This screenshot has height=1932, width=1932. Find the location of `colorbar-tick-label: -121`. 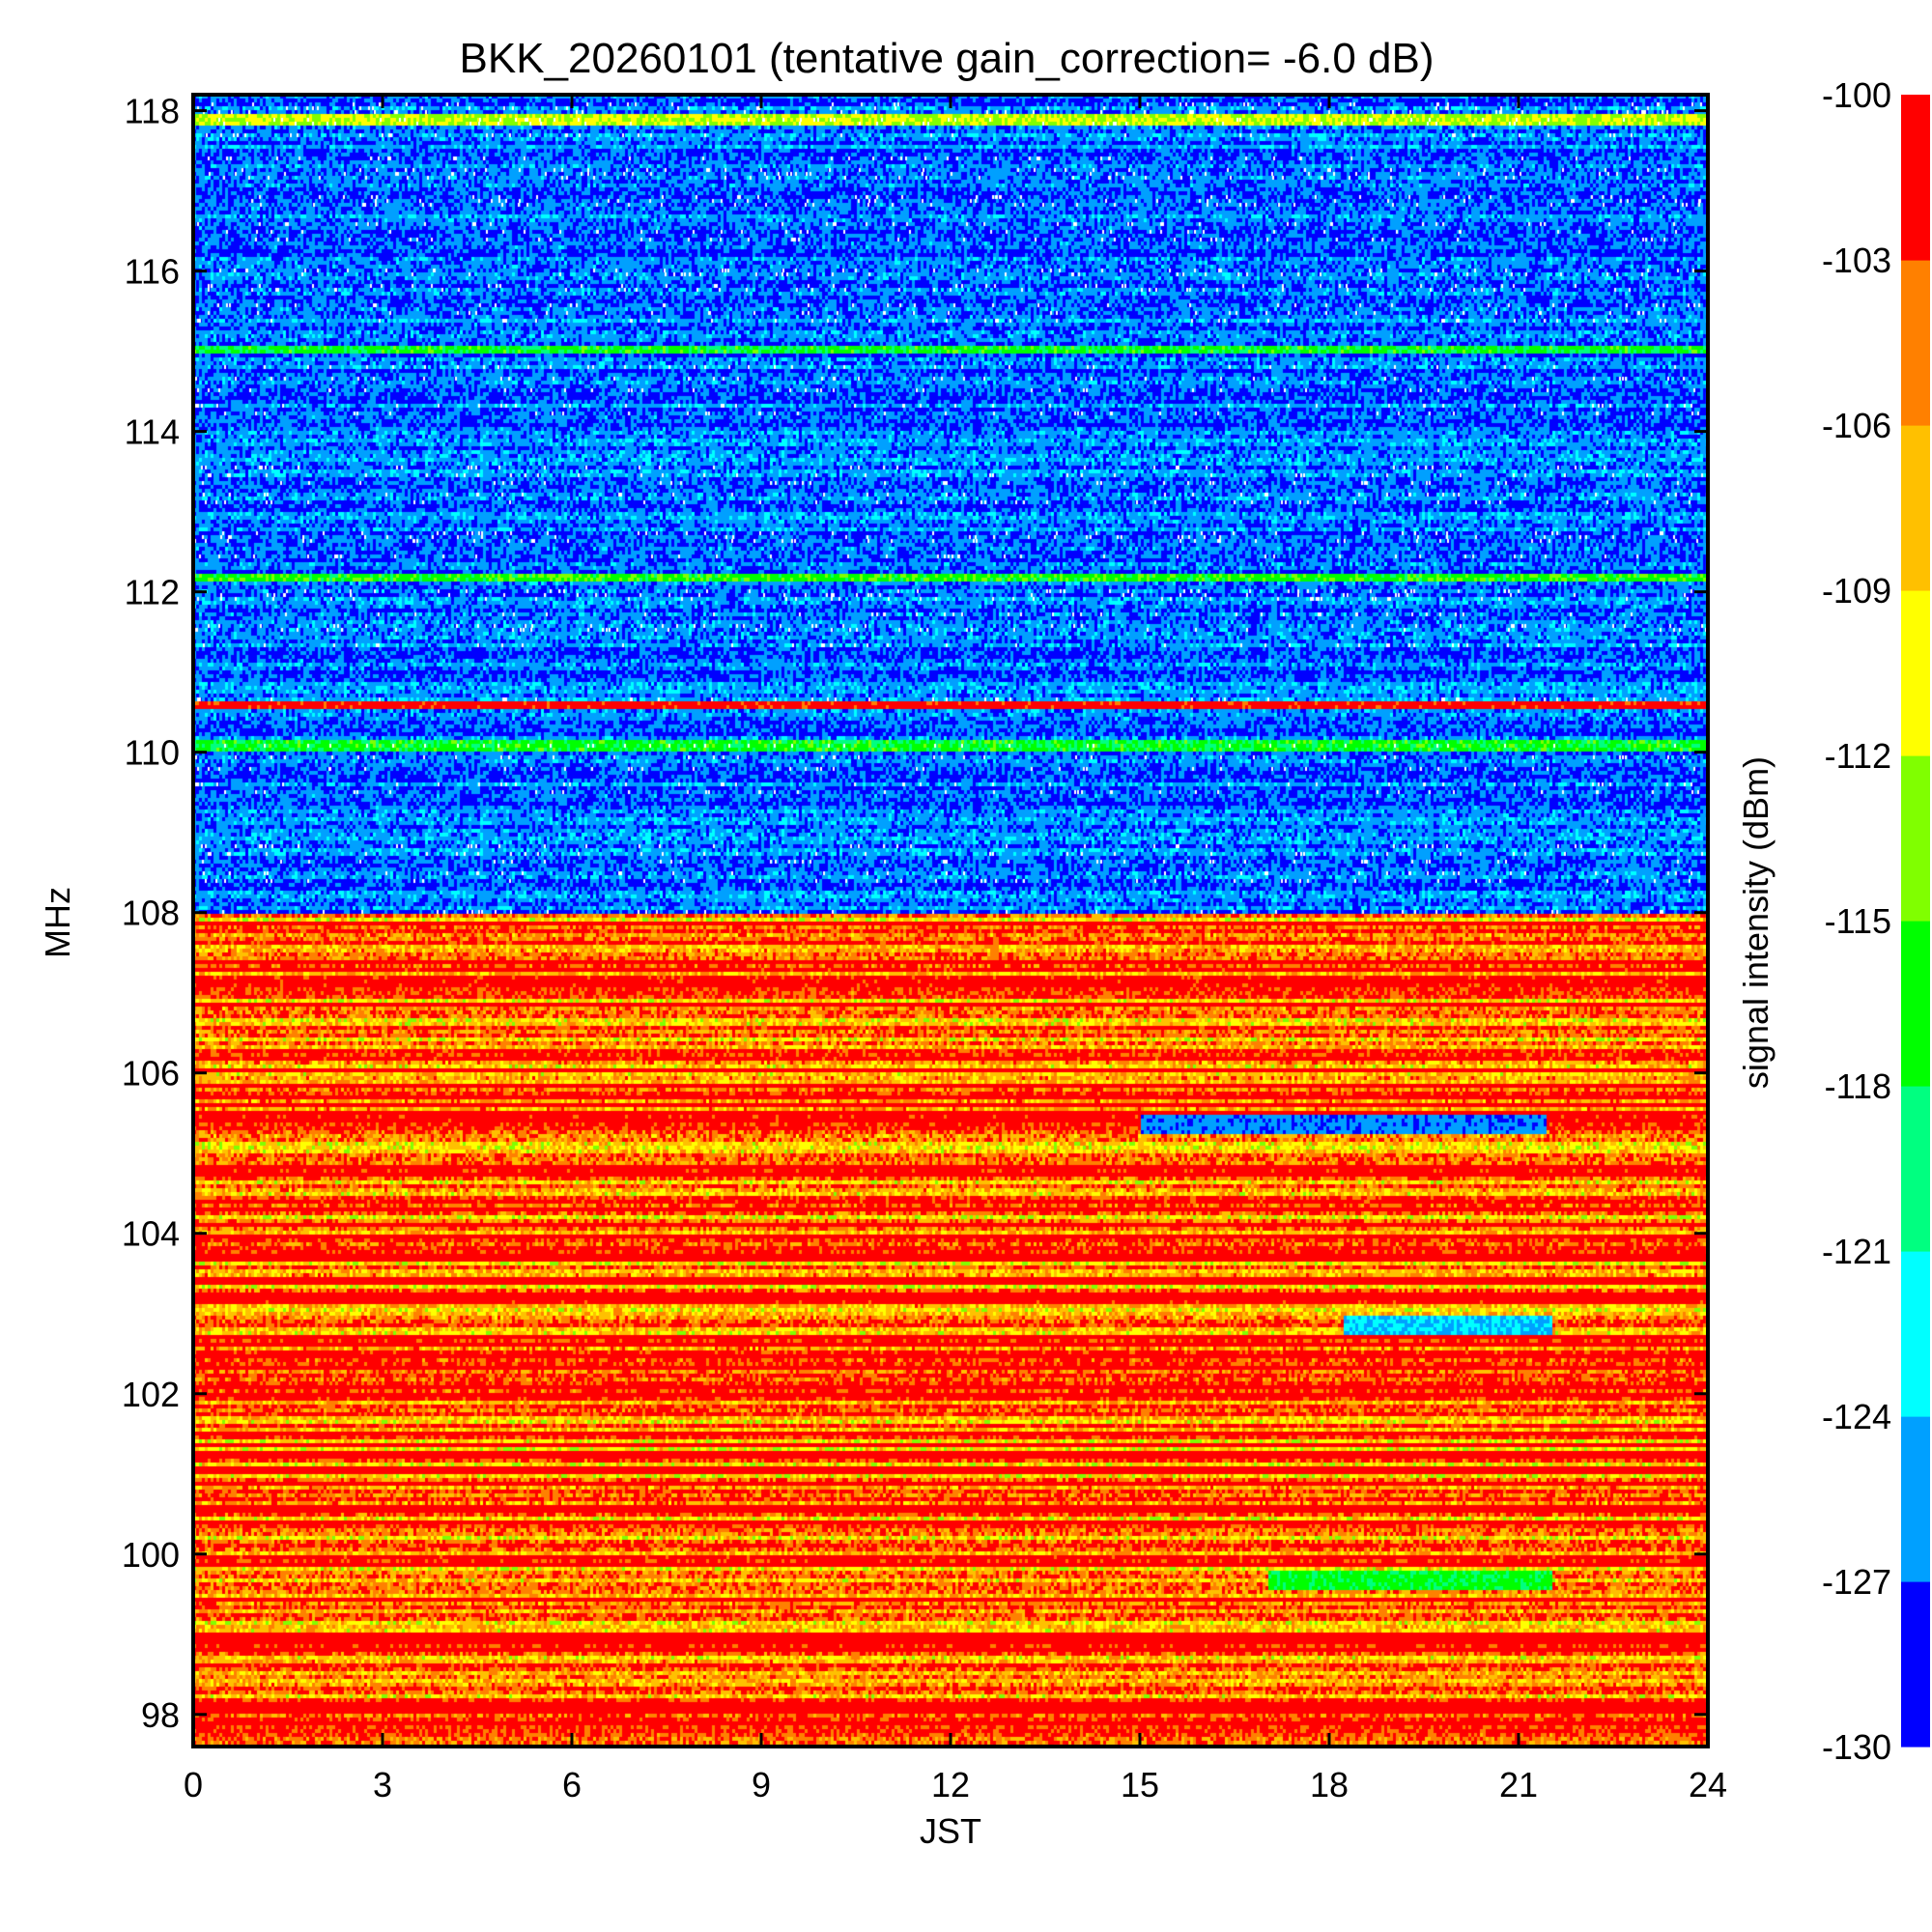

colorbar-tick-label: -121 is located at coordinates (1856, 1251).